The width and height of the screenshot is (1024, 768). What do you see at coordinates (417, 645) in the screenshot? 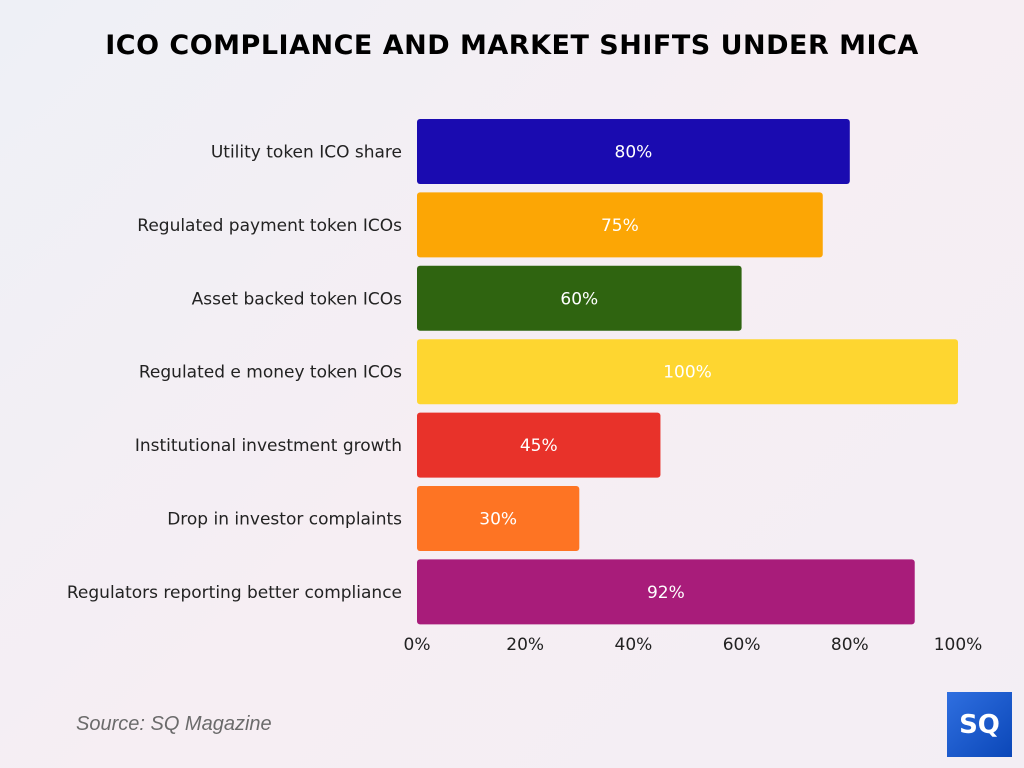
I see `x-tick-label: 0%` at bounding box center [417, 645].